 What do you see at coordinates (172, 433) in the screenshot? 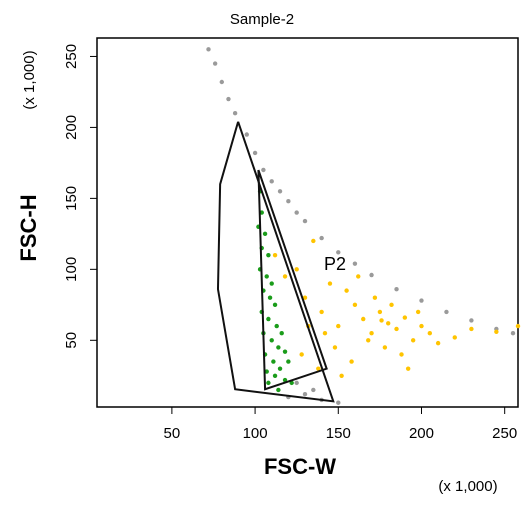
I see `x-tick-label: 50` at bounding box center [172, 433].